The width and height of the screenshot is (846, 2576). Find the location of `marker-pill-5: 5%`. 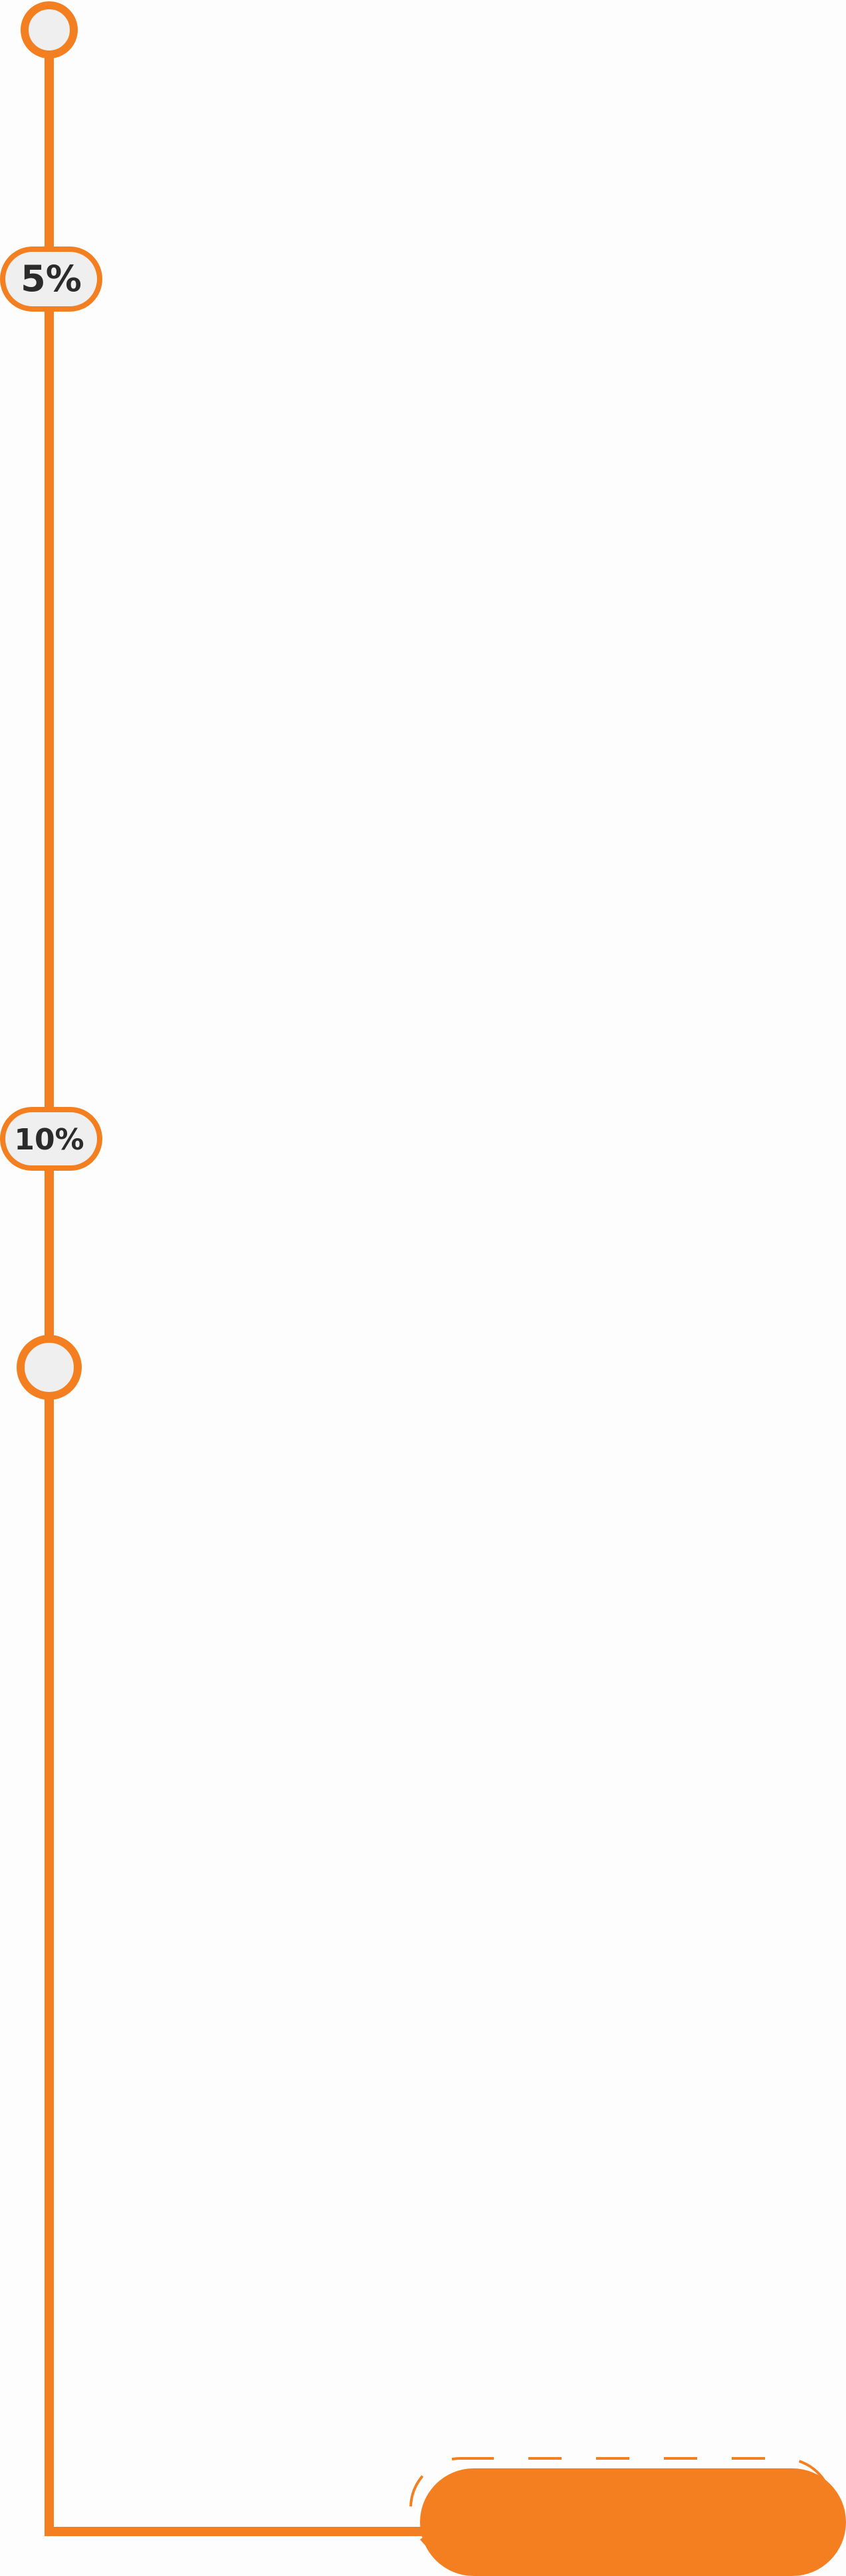

marker-pill-5: 5% is located at coordinates (51, 279).